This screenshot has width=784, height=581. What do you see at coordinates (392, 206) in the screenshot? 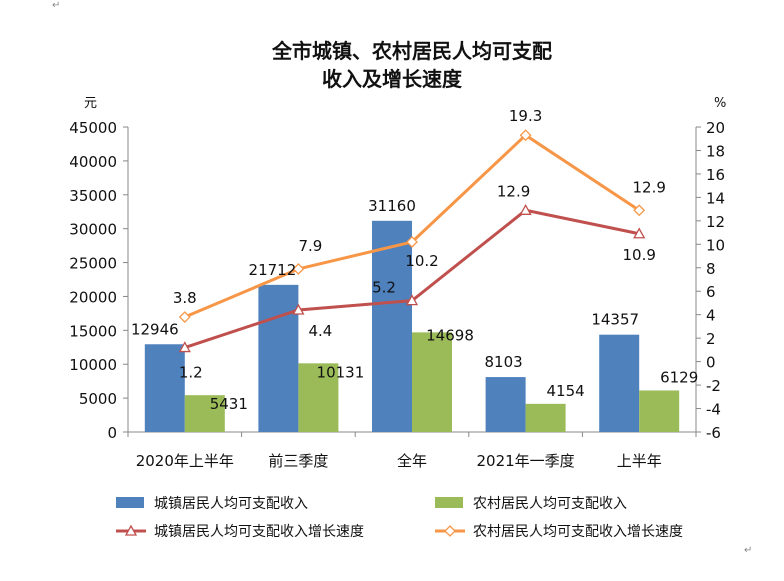
I see `bar-label-urban: 31160` at bounding box center [392, 206].